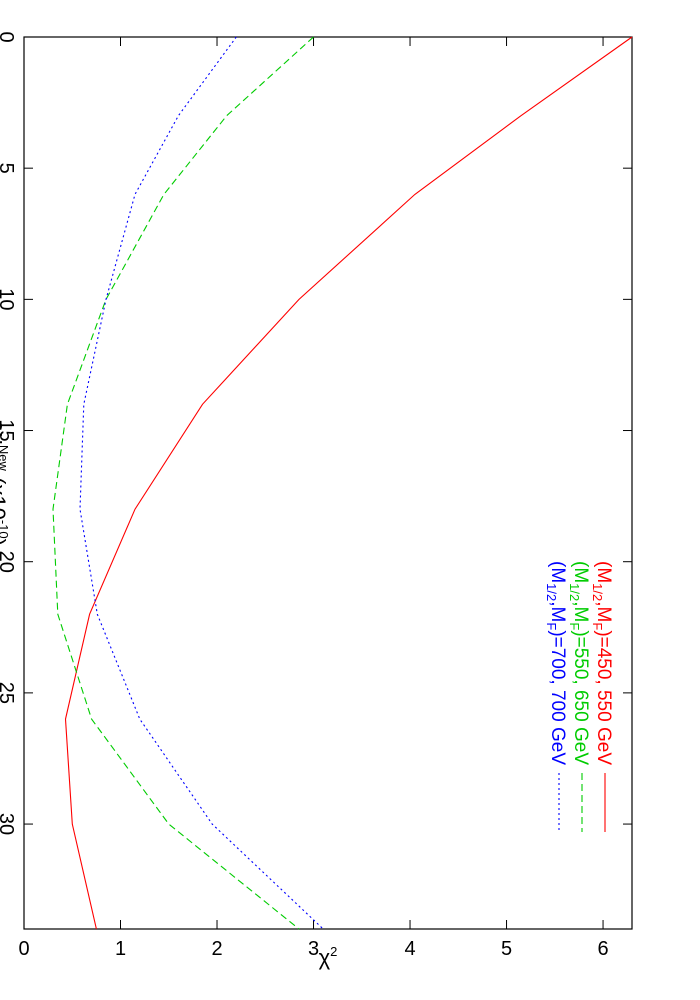  Describe the element at coordinates (8, 824) in the screenshot. I see `x-tick-label-6: 30` at that location.